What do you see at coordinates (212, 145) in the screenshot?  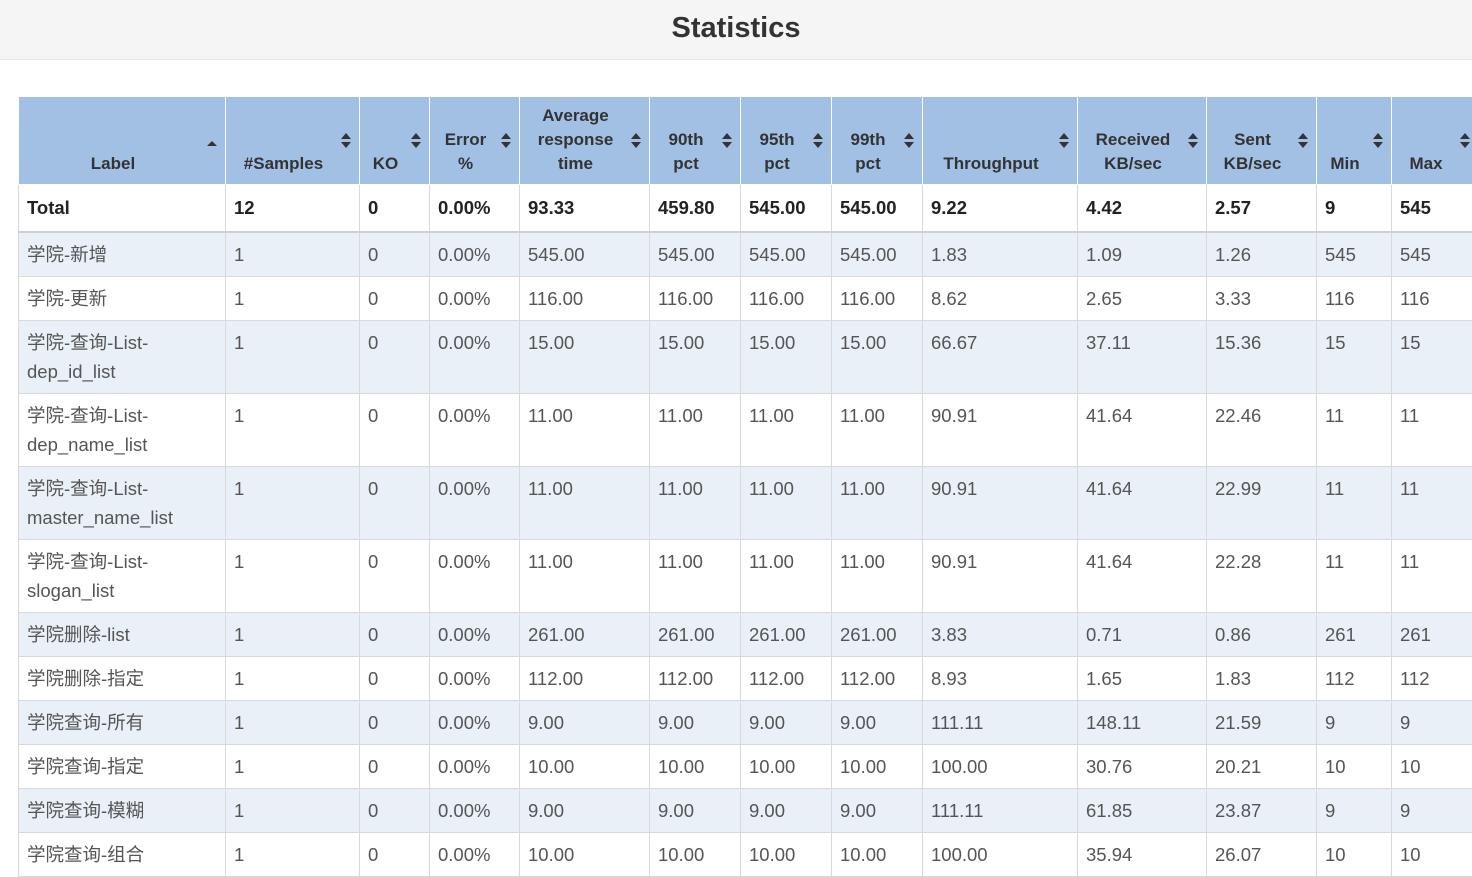 I see `sort-ascending-icon` at bounding box center [212, 145].